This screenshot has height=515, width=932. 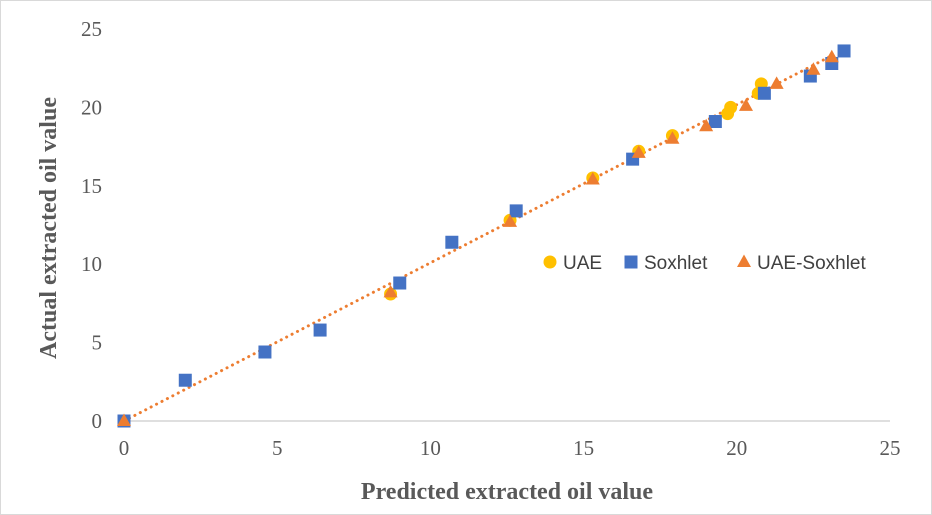 I want to click on x-tick-label: 25, so click(x=890, y=448).